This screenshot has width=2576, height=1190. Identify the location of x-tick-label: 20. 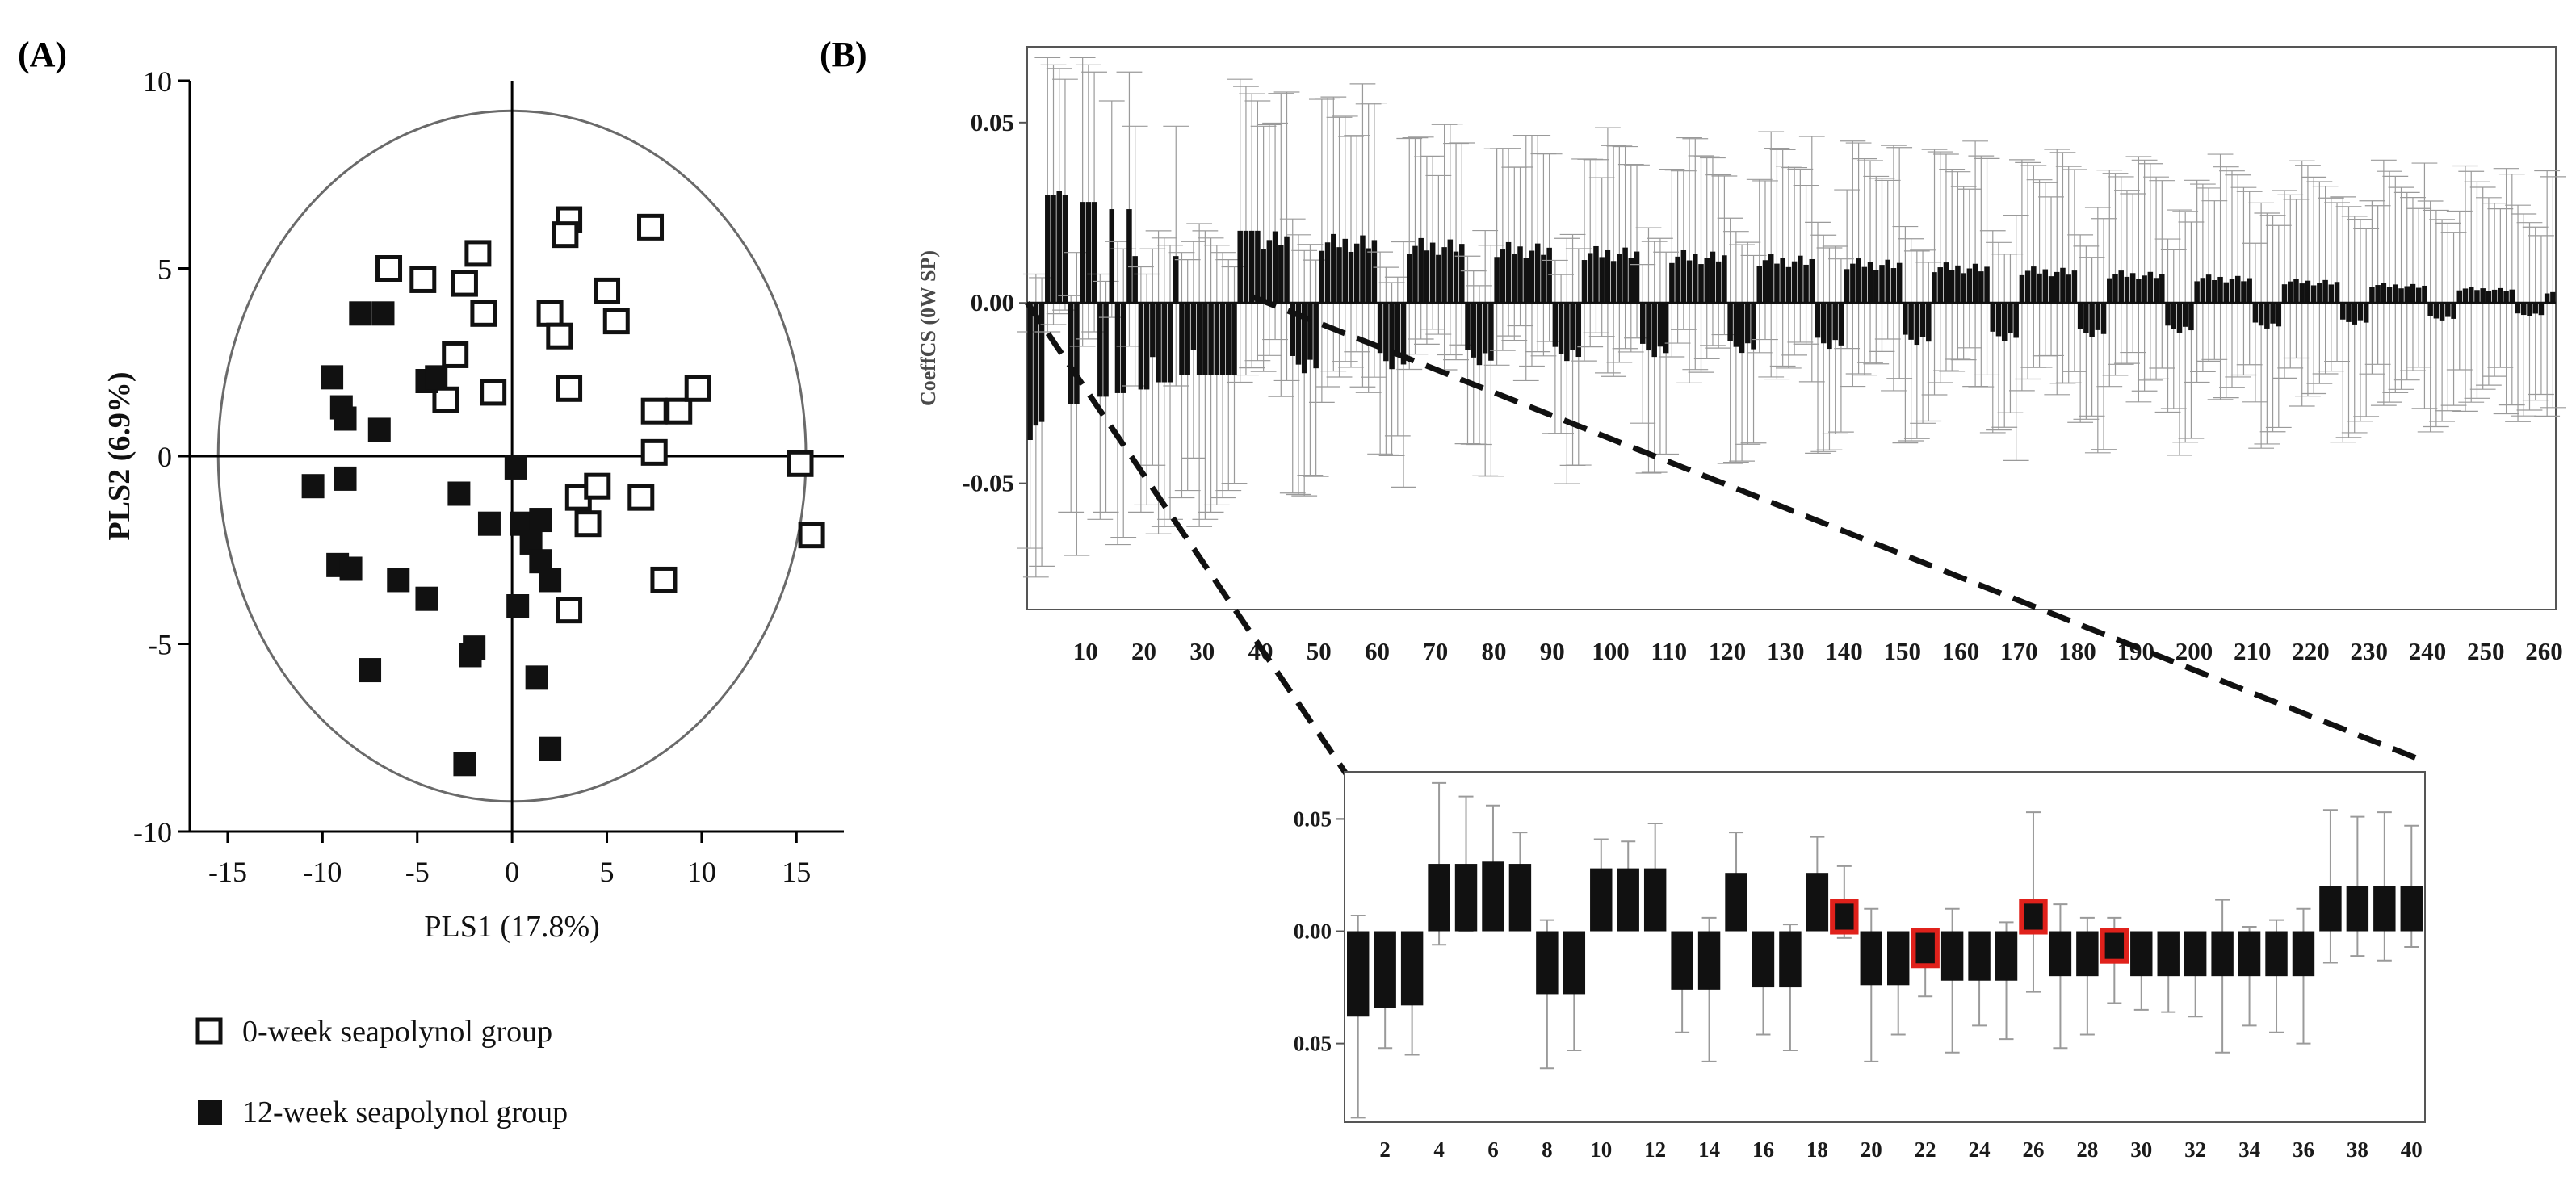
(1143, 651).